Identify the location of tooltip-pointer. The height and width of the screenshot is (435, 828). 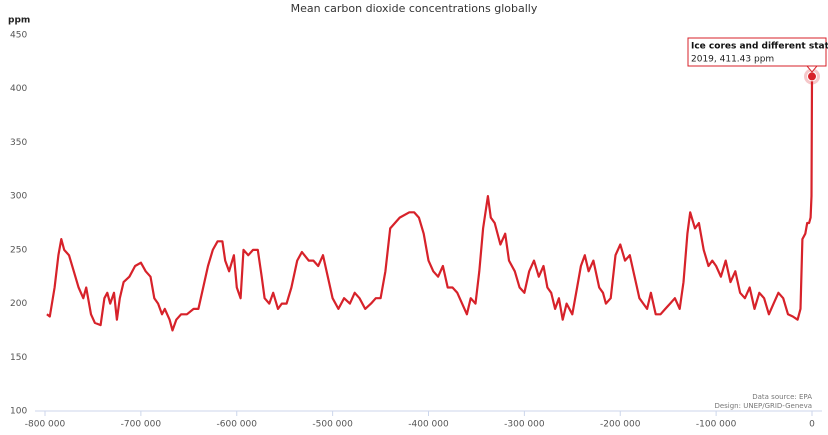
(812, 69).